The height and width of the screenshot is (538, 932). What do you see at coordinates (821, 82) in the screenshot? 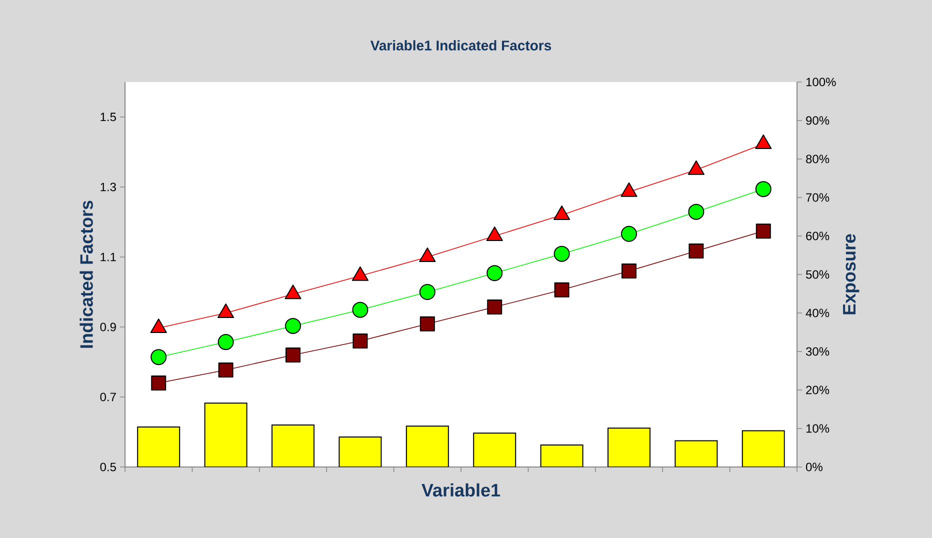
I see `y2-tick-label: 100%` at bounding box center [821, 82].